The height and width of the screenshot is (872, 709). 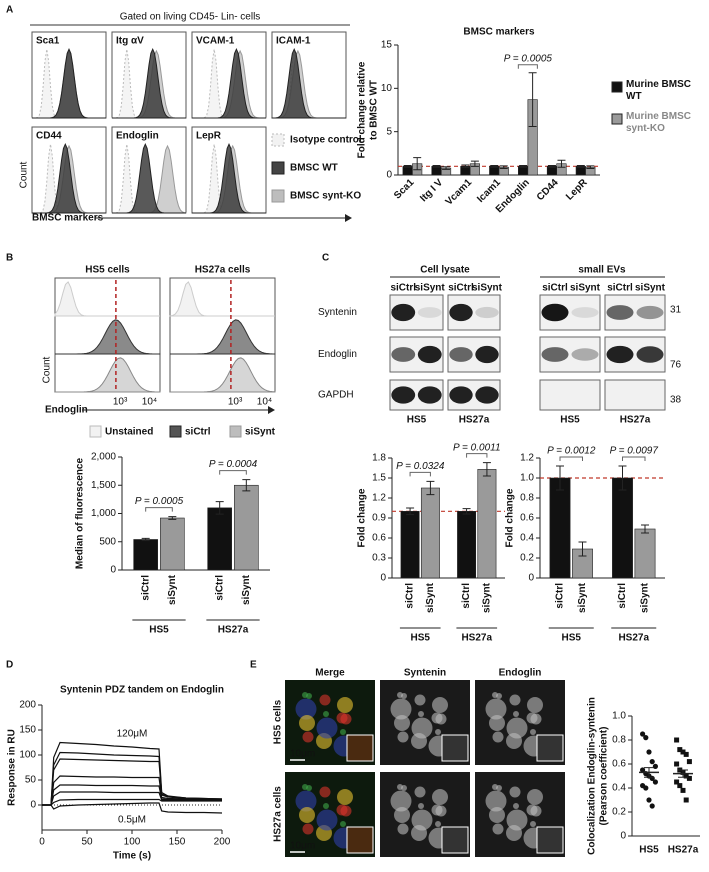 I want to click on x-tick-label: 10³, so click(x=235, y=402).